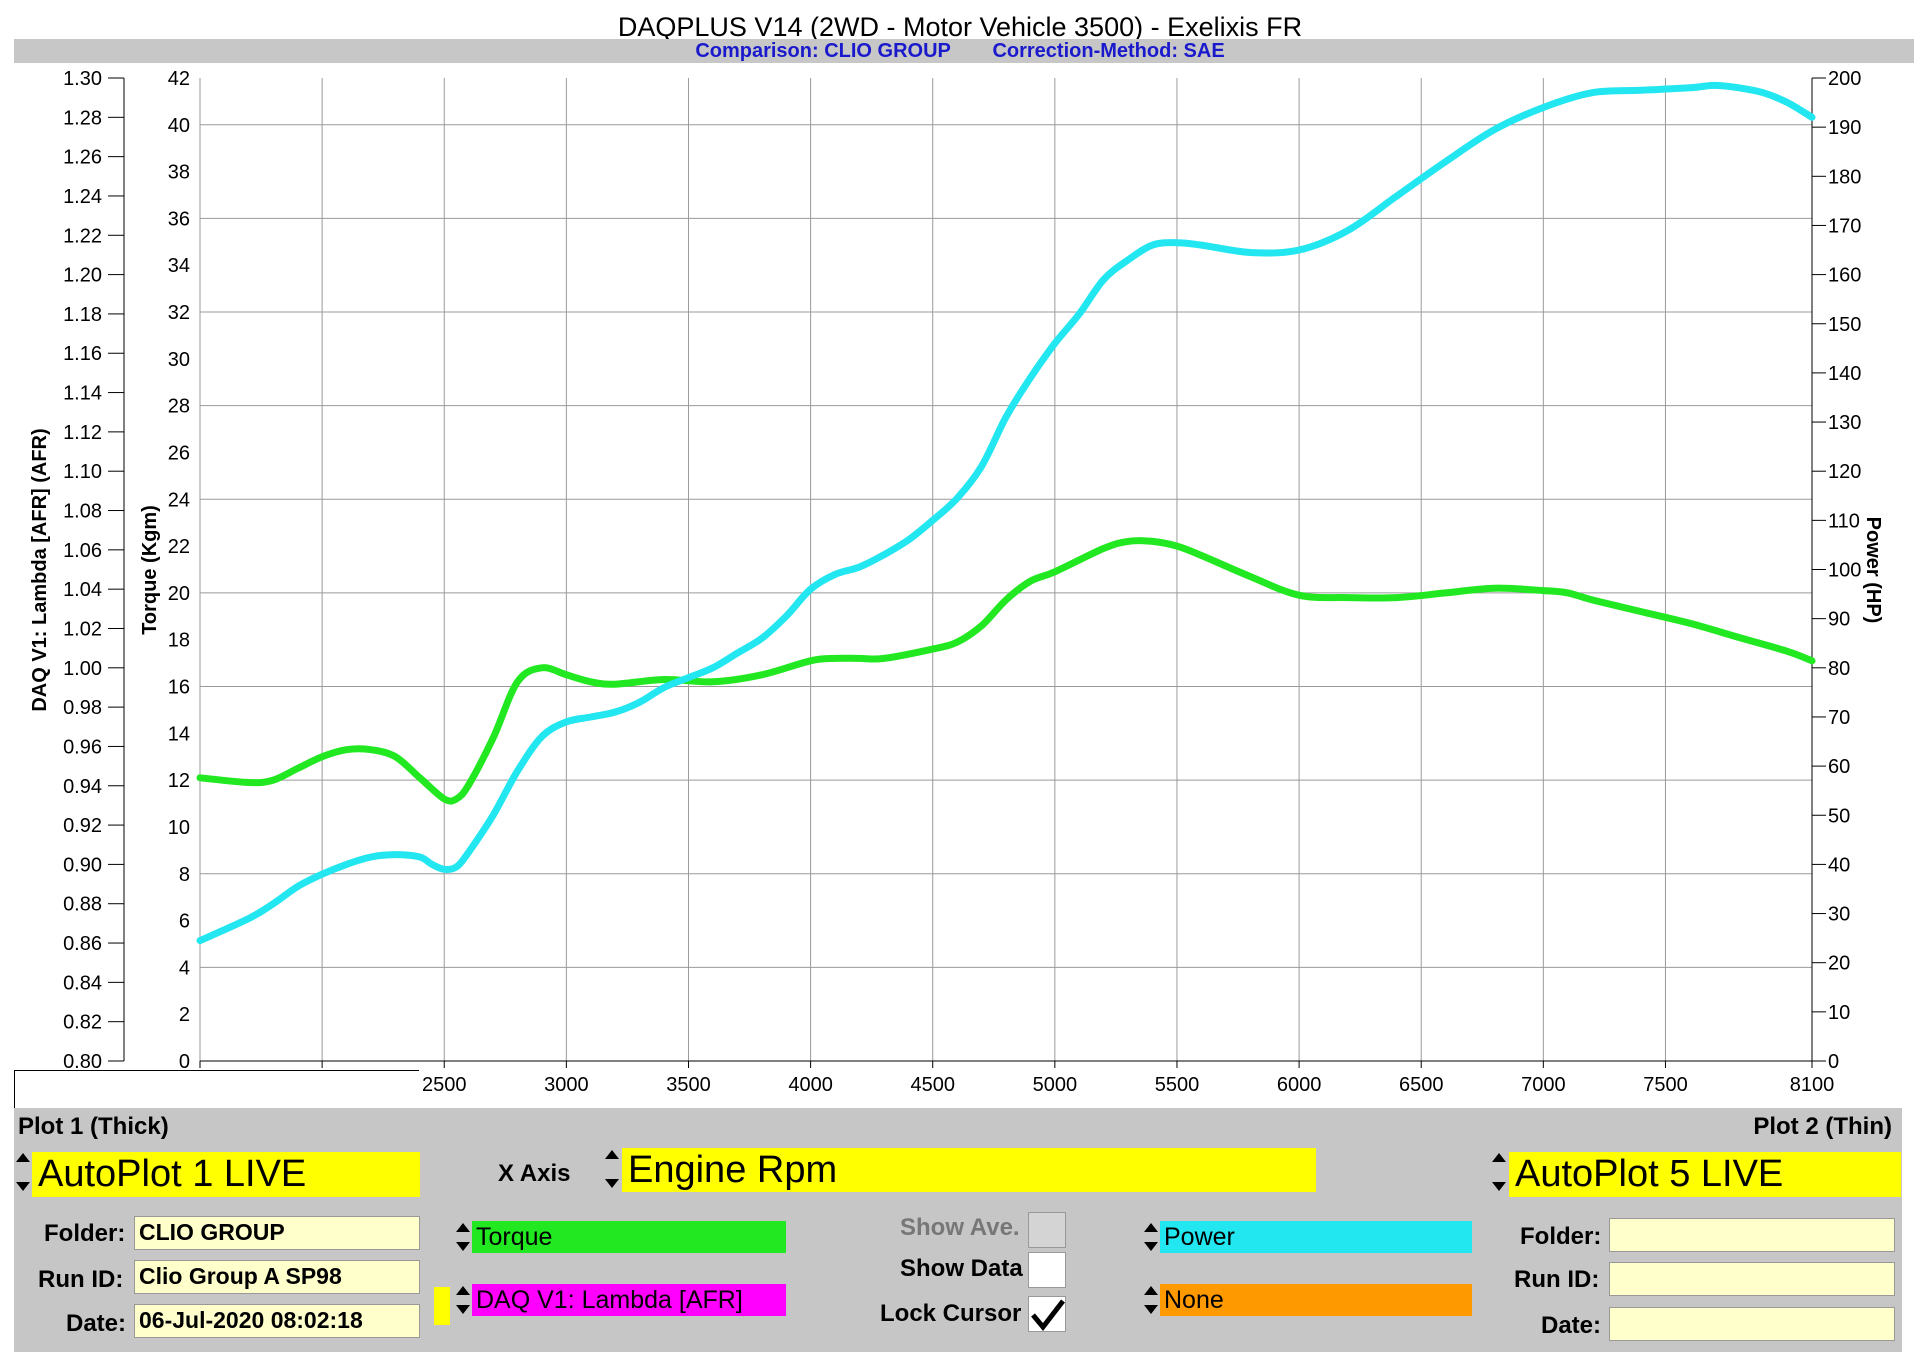 The height and width of the screenshot is (1357, 1920). Describe the element at coordinates (1844, 374) in the screenshot. I see `power-tick-label: 140` at that location.